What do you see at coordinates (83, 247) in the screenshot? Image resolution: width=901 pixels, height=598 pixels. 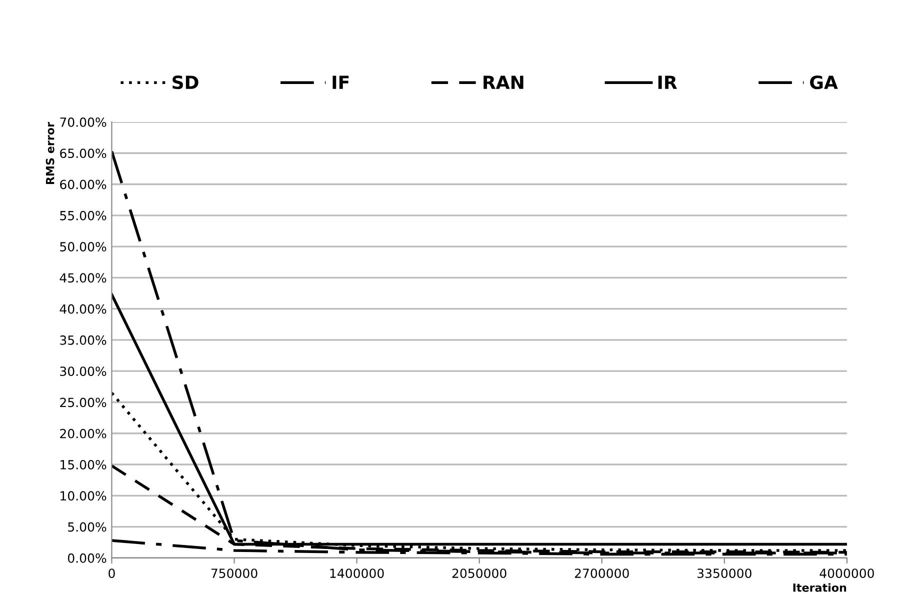 I see `y-tick-label: 50.00%` at bounding box center [83, 247].